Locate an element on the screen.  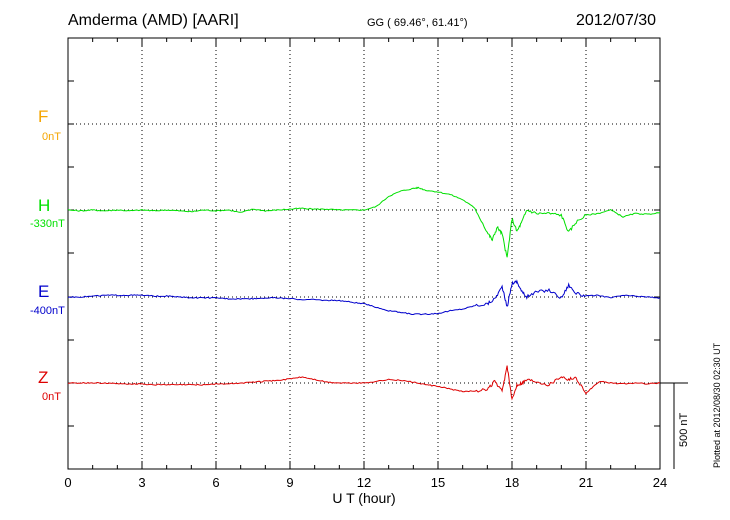
series-line-z is located at coordinates (364, 383).